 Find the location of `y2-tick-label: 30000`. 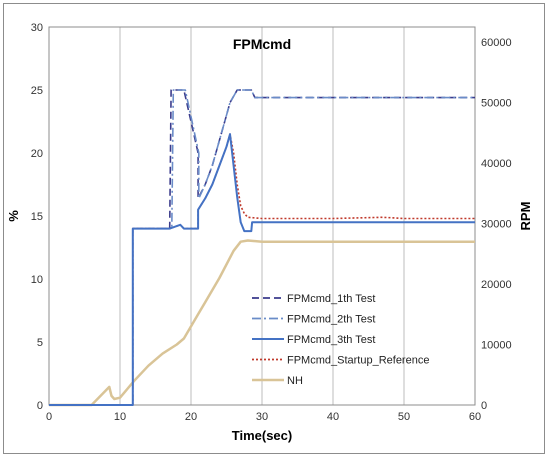

y2-tick-label: 30000 is located at coordinates (496, 225).